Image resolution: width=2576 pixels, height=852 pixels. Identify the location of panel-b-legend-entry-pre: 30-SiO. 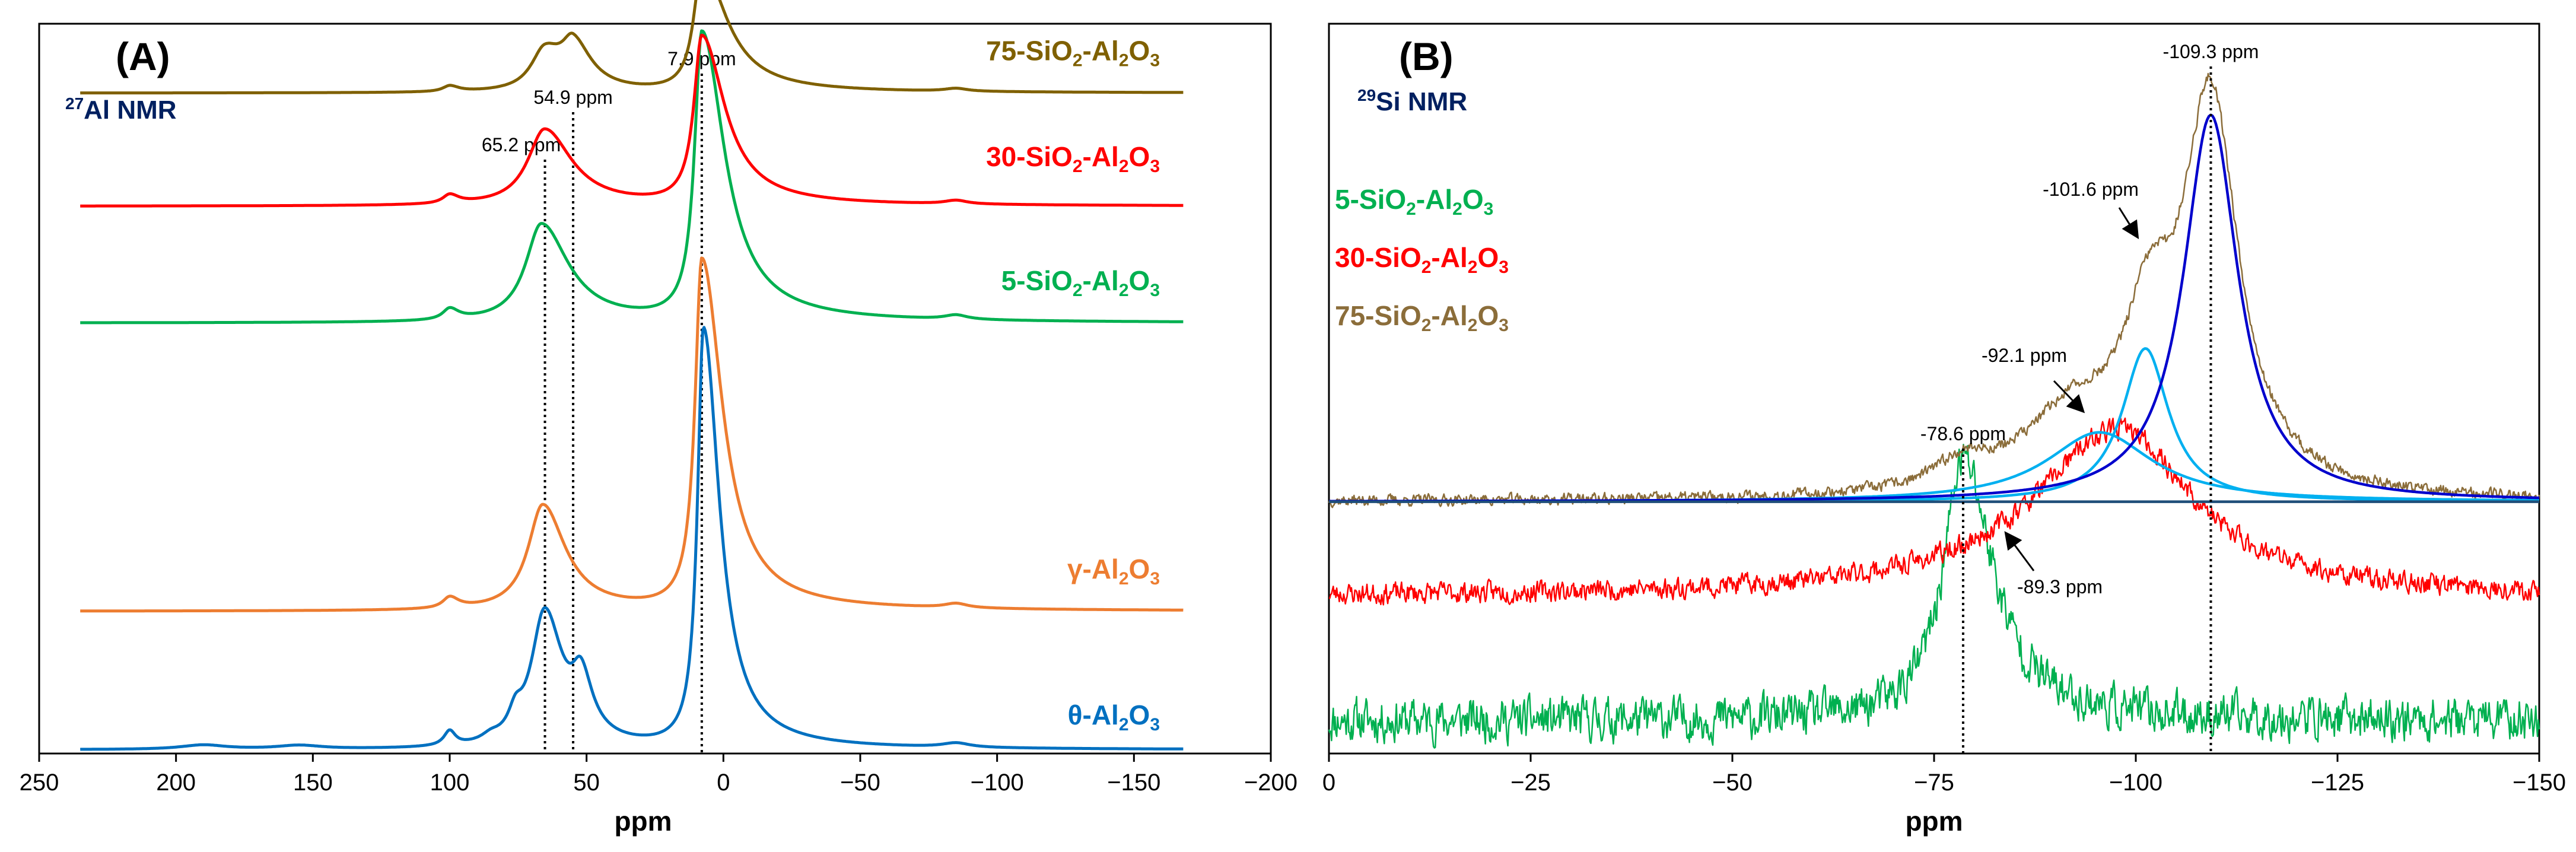
(1378, 257).